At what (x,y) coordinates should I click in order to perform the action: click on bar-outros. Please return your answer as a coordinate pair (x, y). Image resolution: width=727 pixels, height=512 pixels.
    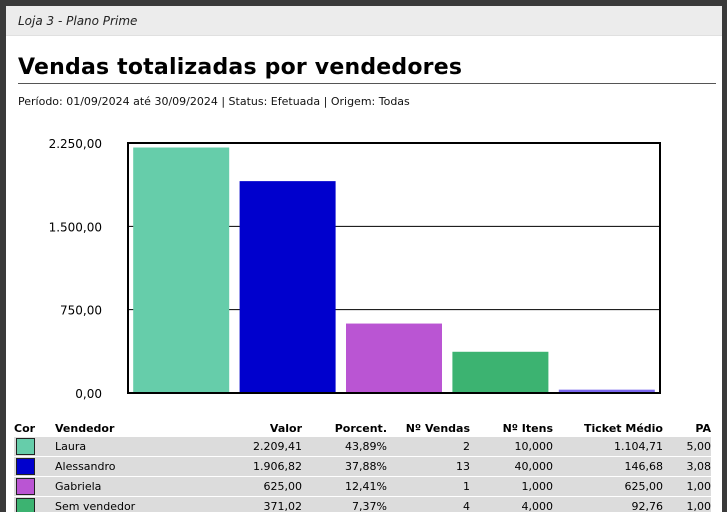
    Looking at the image, I should click on (606, 391).